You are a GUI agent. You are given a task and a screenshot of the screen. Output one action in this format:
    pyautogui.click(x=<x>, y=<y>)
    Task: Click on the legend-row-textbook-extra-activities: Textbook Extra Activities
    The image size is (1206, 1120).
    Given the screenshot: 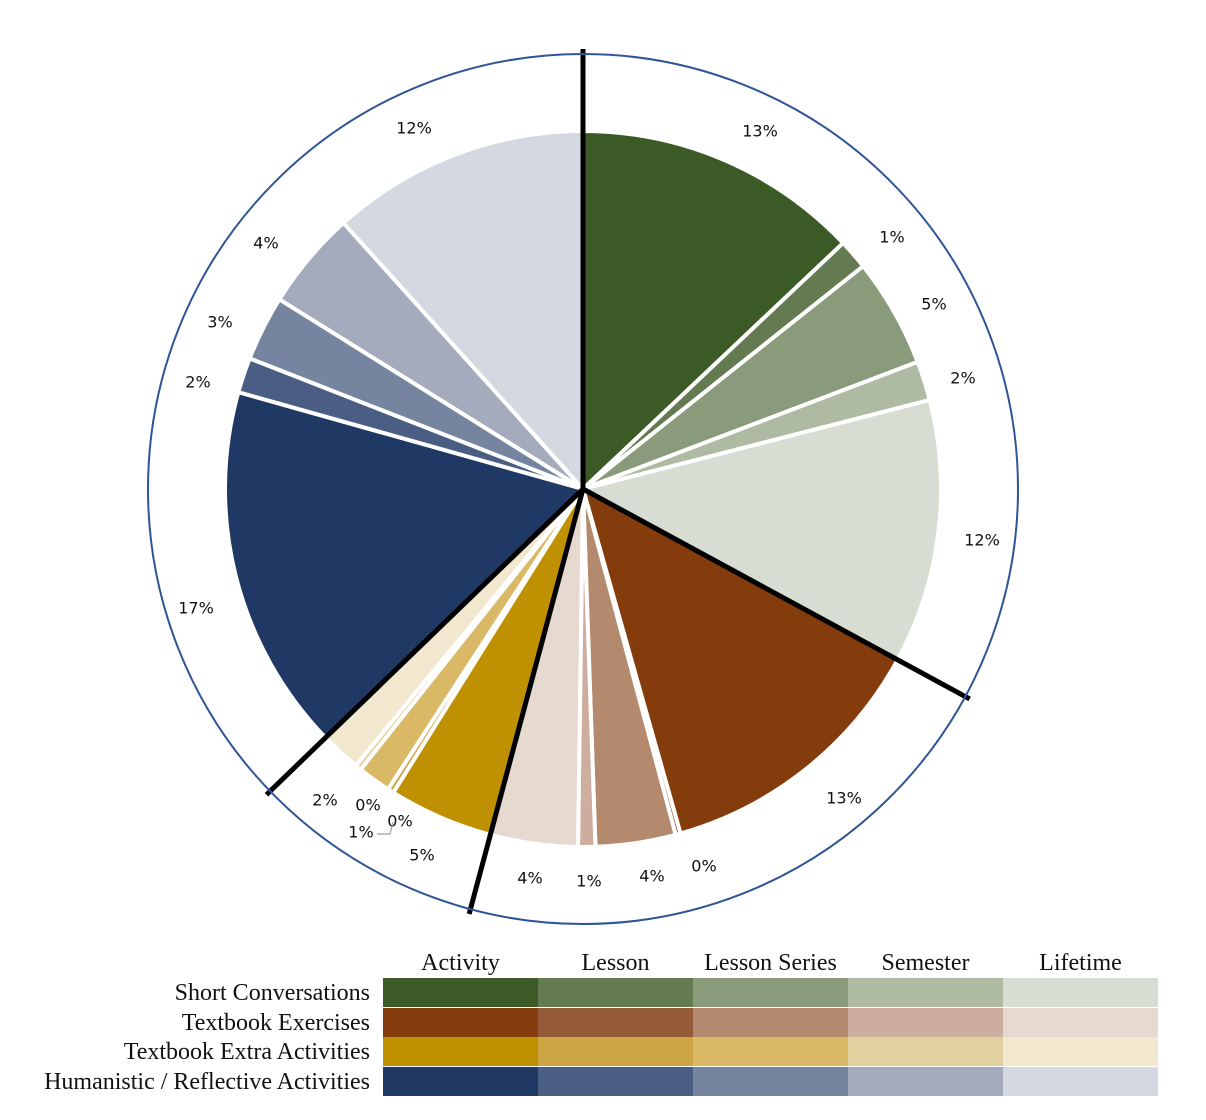 What is the action you would take?
    pyautogui.click(x=246, y=1052)
    